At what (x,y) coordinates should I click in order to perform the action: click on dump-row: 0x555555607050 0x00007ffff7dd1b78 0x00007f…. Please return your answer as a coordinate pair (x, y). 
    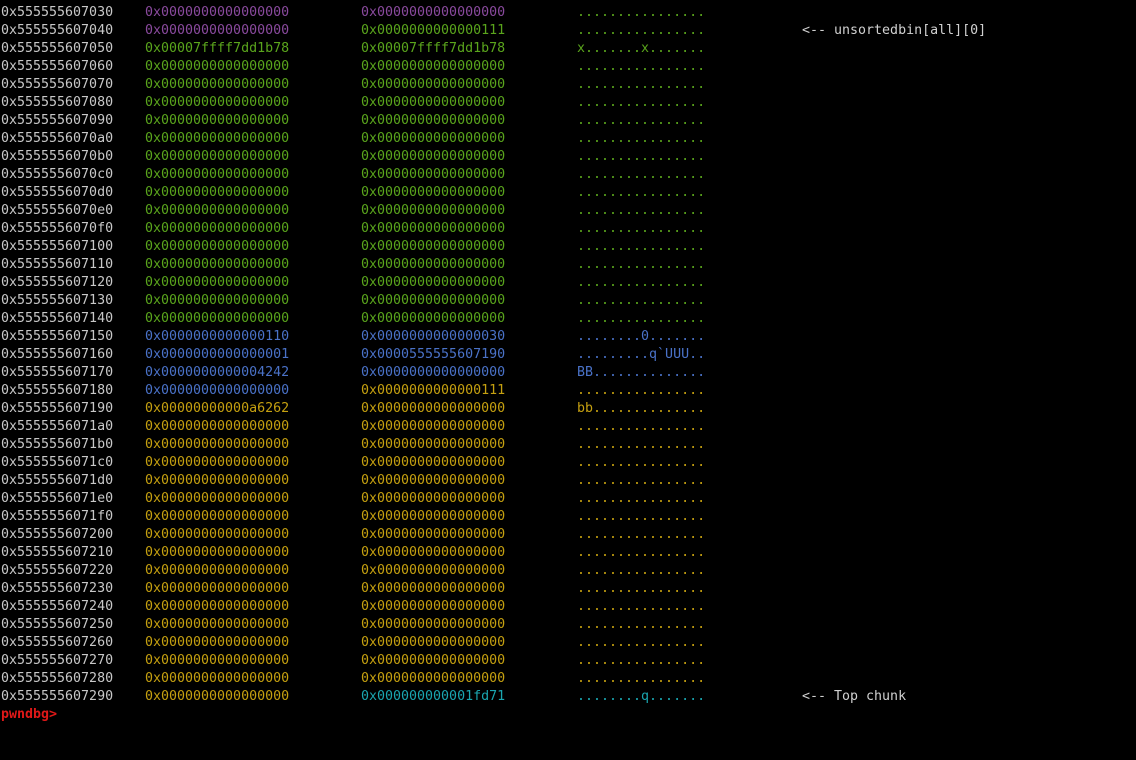
    Looking at the image, I should click on (568, 49).